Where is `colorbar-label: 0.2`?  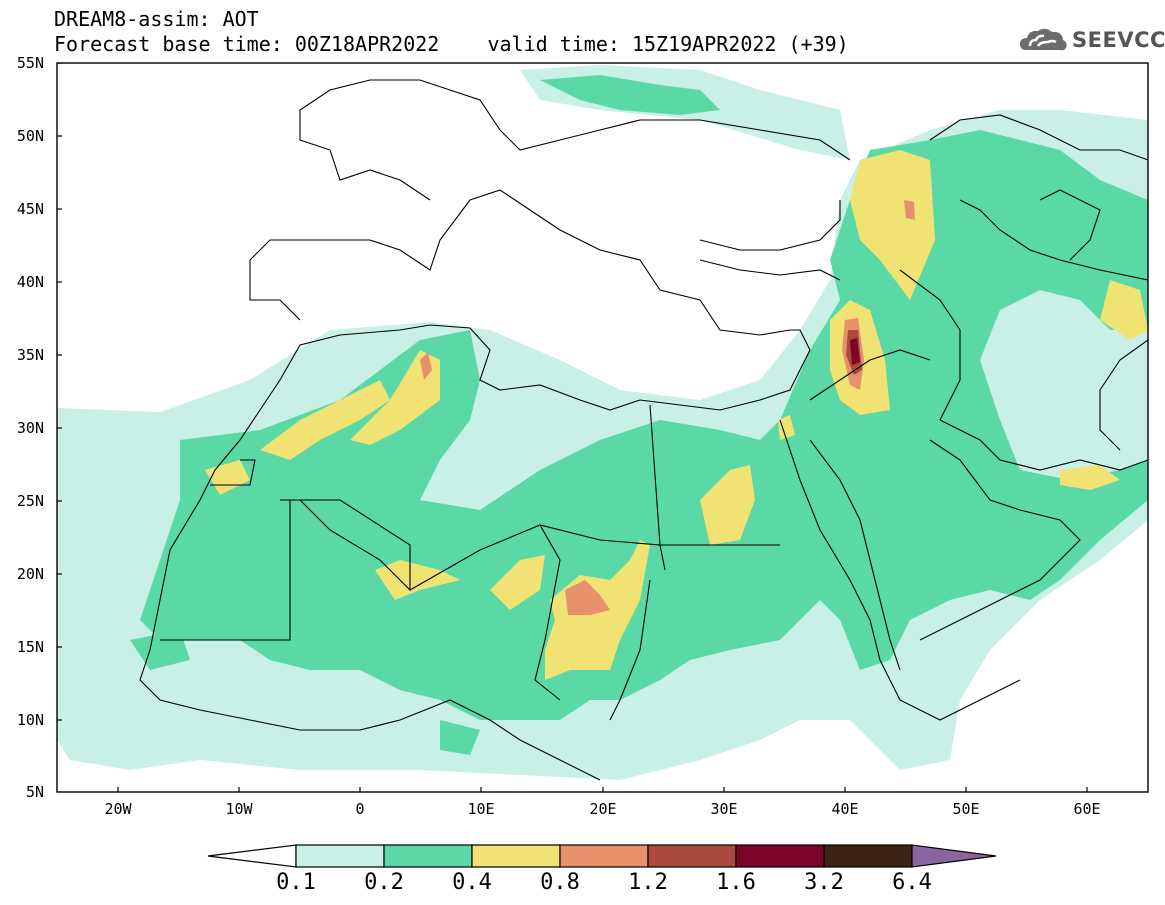
colorbar-label: 0.2 is located at coordinates (384, 882).